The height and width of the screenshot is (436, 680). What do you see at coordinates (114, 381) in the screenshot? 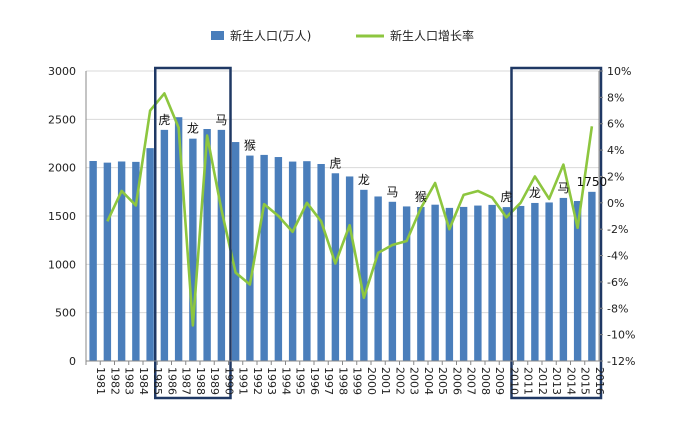
I see `x-tick-label: 1982` at bounding box center [114, 381].